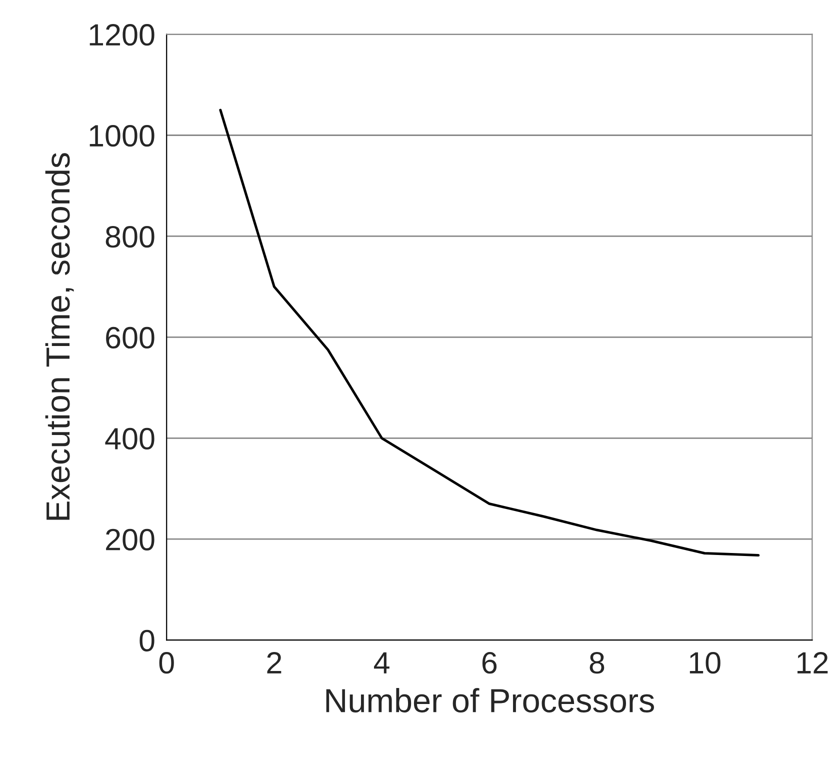 Image resolution: width=833 pixels, height=762 pixels. What do you see at coordinates (382, 663) in the screenshot?
I see `x-tick-label: 4` at bounding box center [382, 663].